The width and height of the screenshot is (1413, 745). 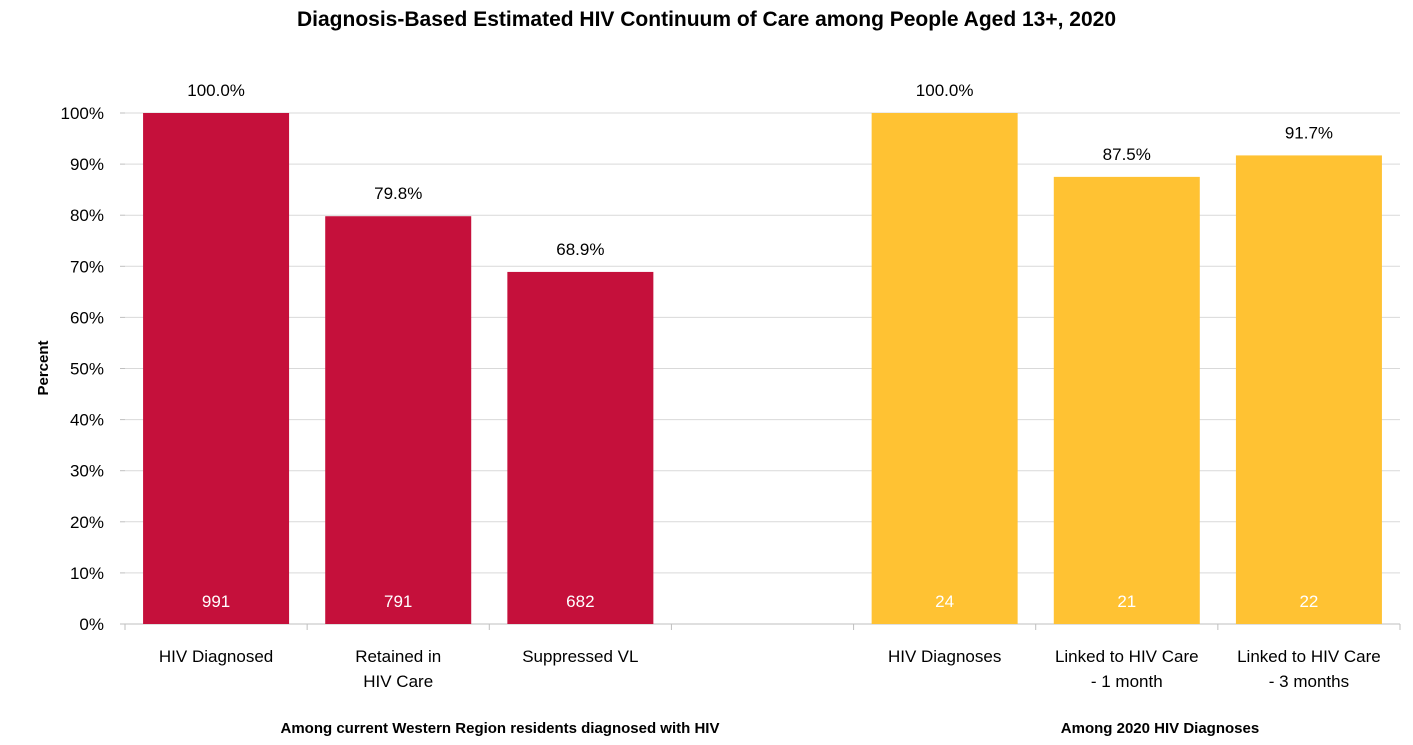 I want to click on bar-count-label: 22, so click(x=1308, y=601).